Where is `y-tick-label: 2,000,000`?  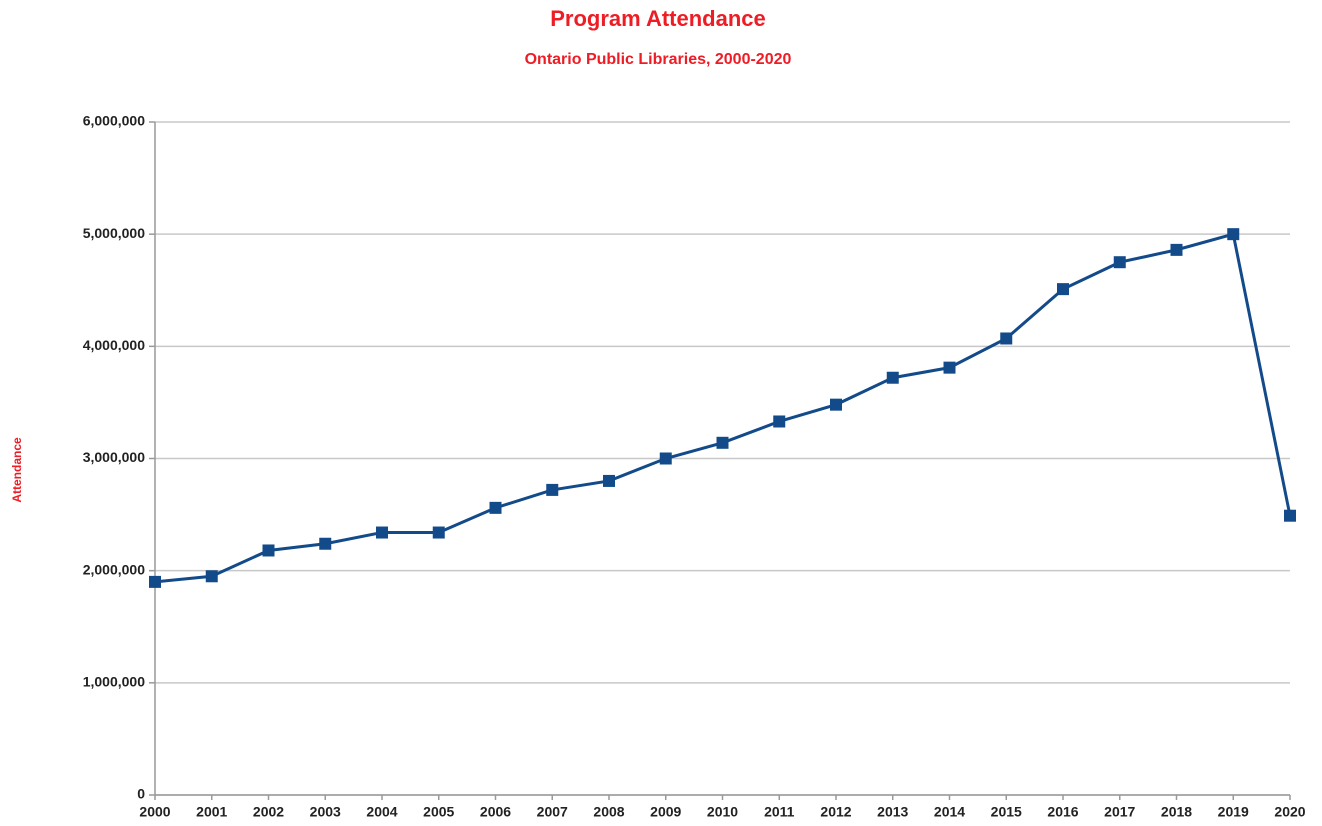
y-tick-label: 2,000,000 is located at coordinates (114, 569).